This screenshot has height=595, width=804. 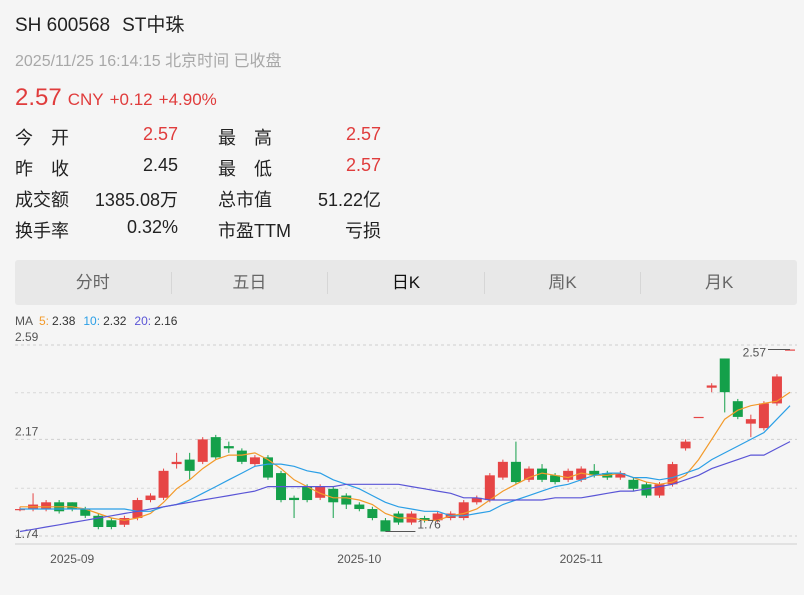 I want to click on ma-line, so click(x=405, y=487).